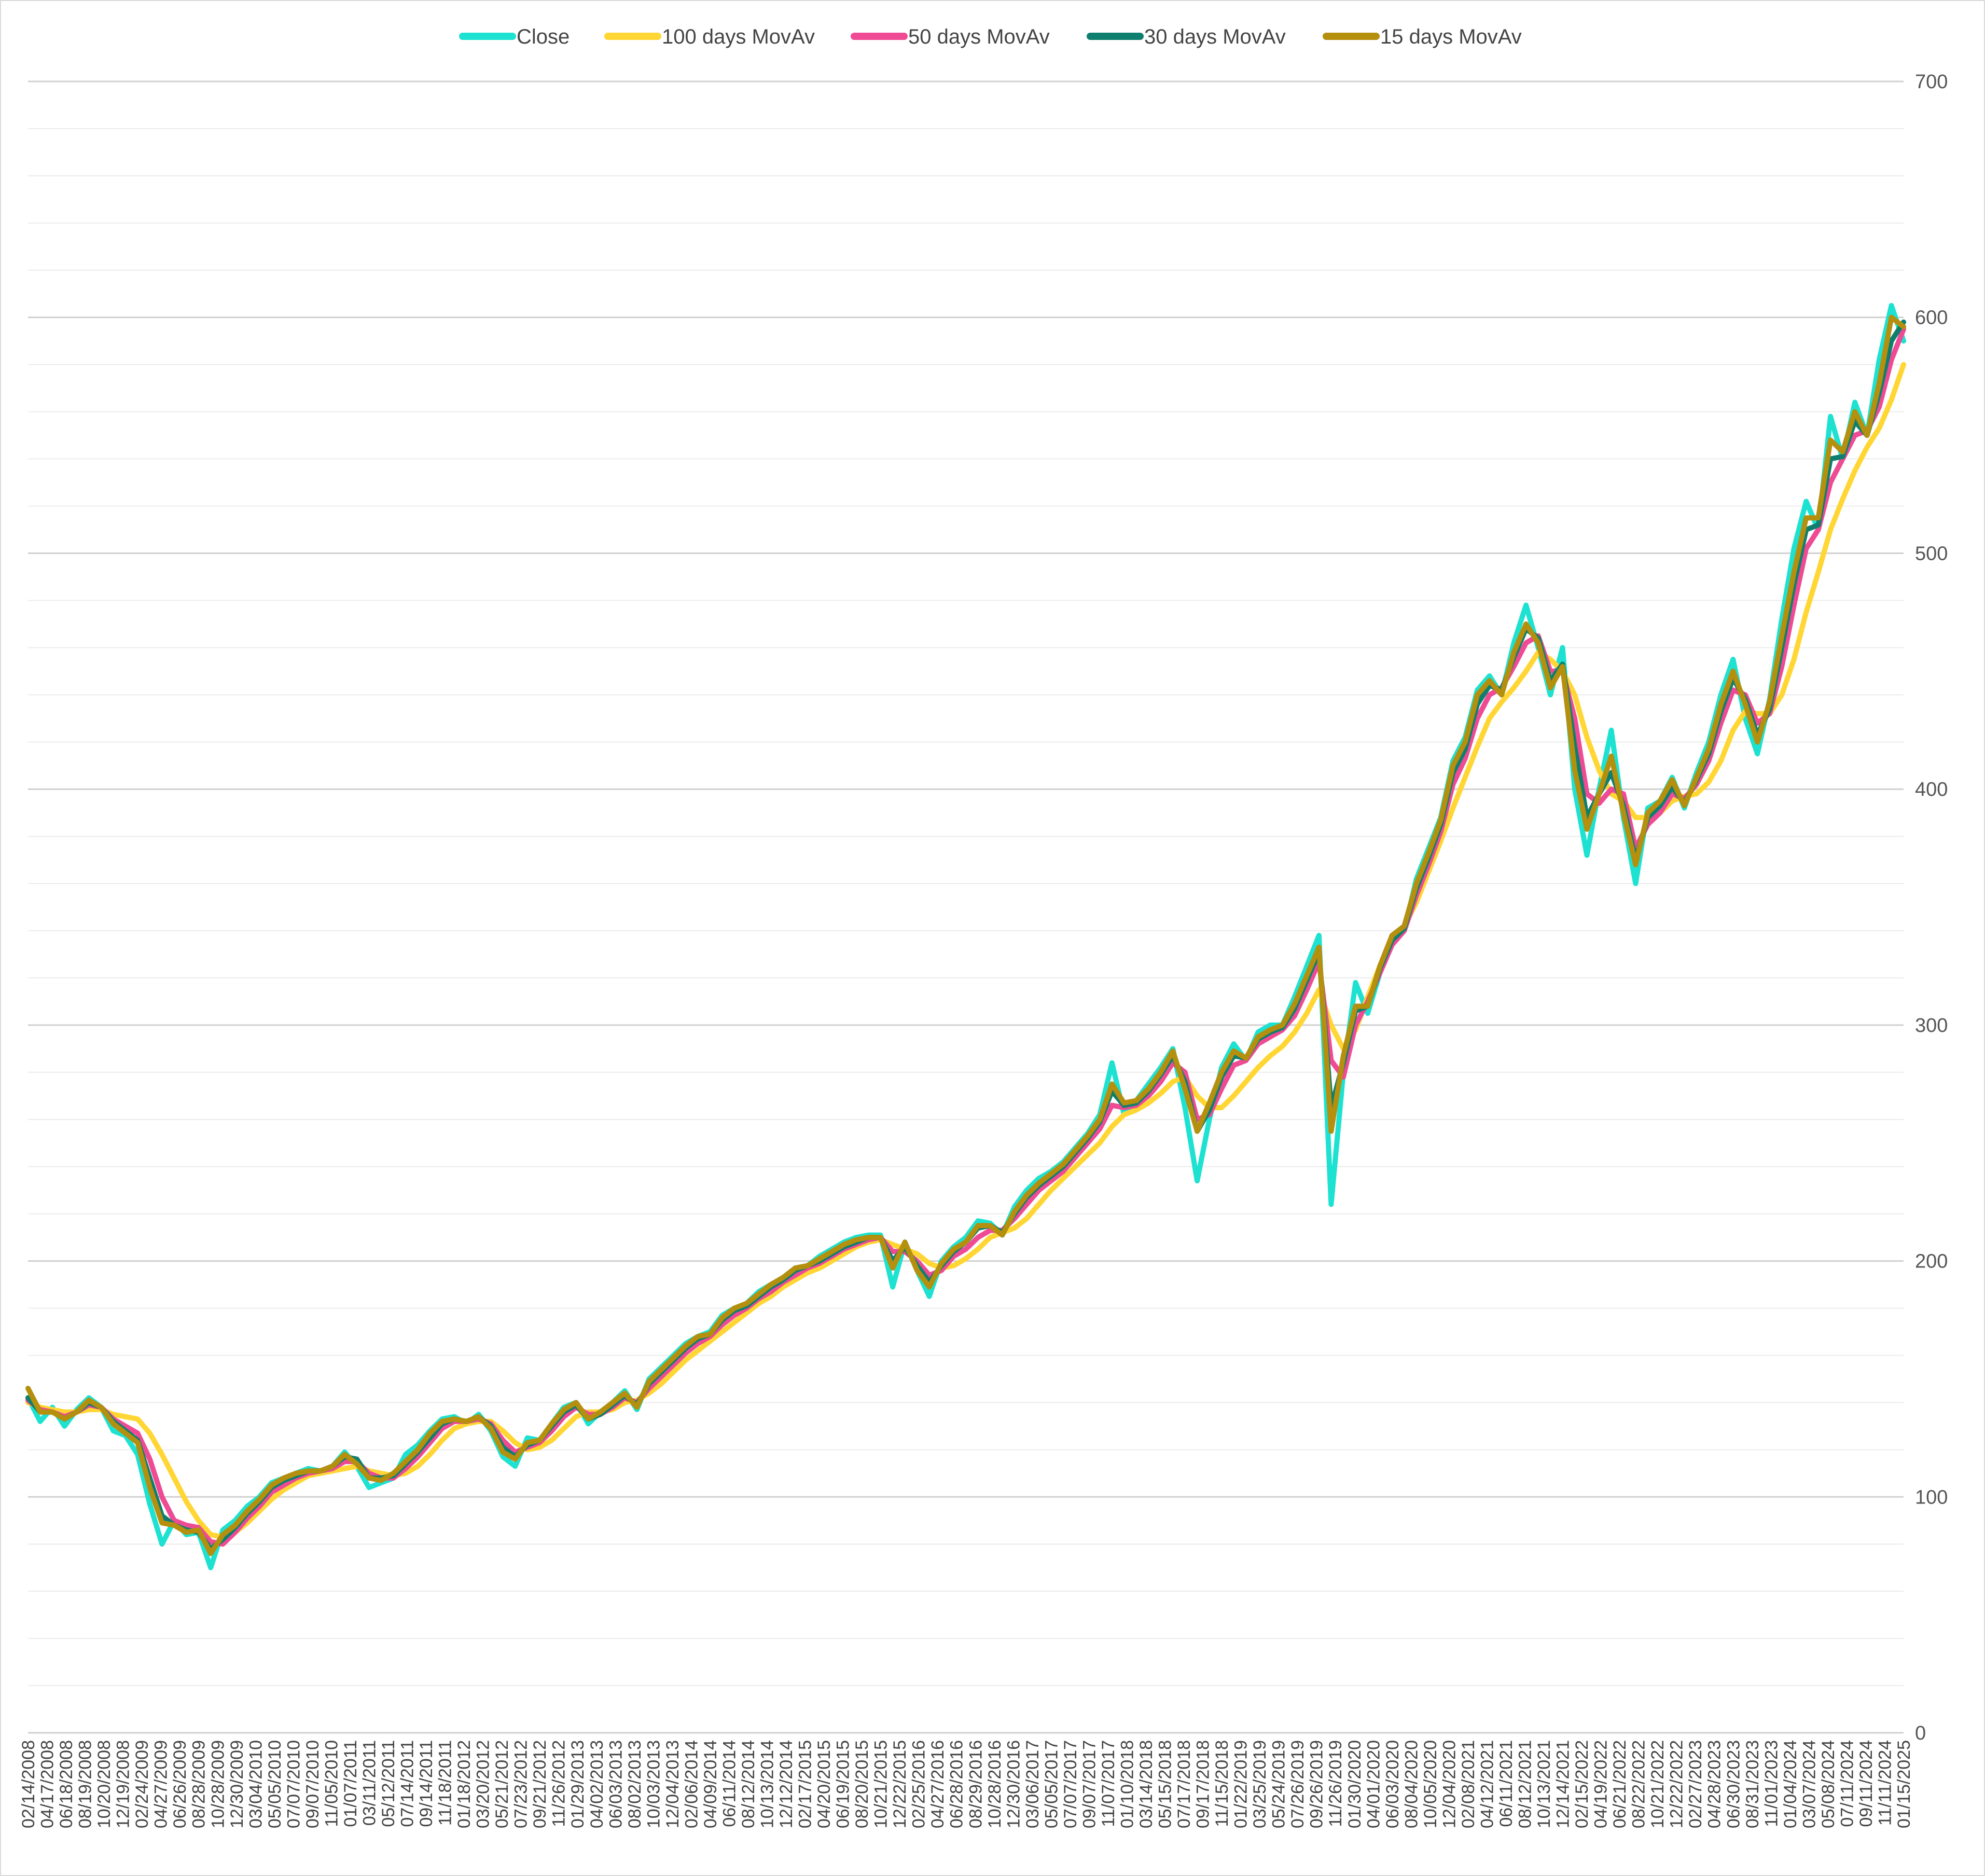  What do you see at coordinates (199, 1784) in the screenshot?
I see `x-tick-label: 08/28/2009` at bounding box center [199, 1784].